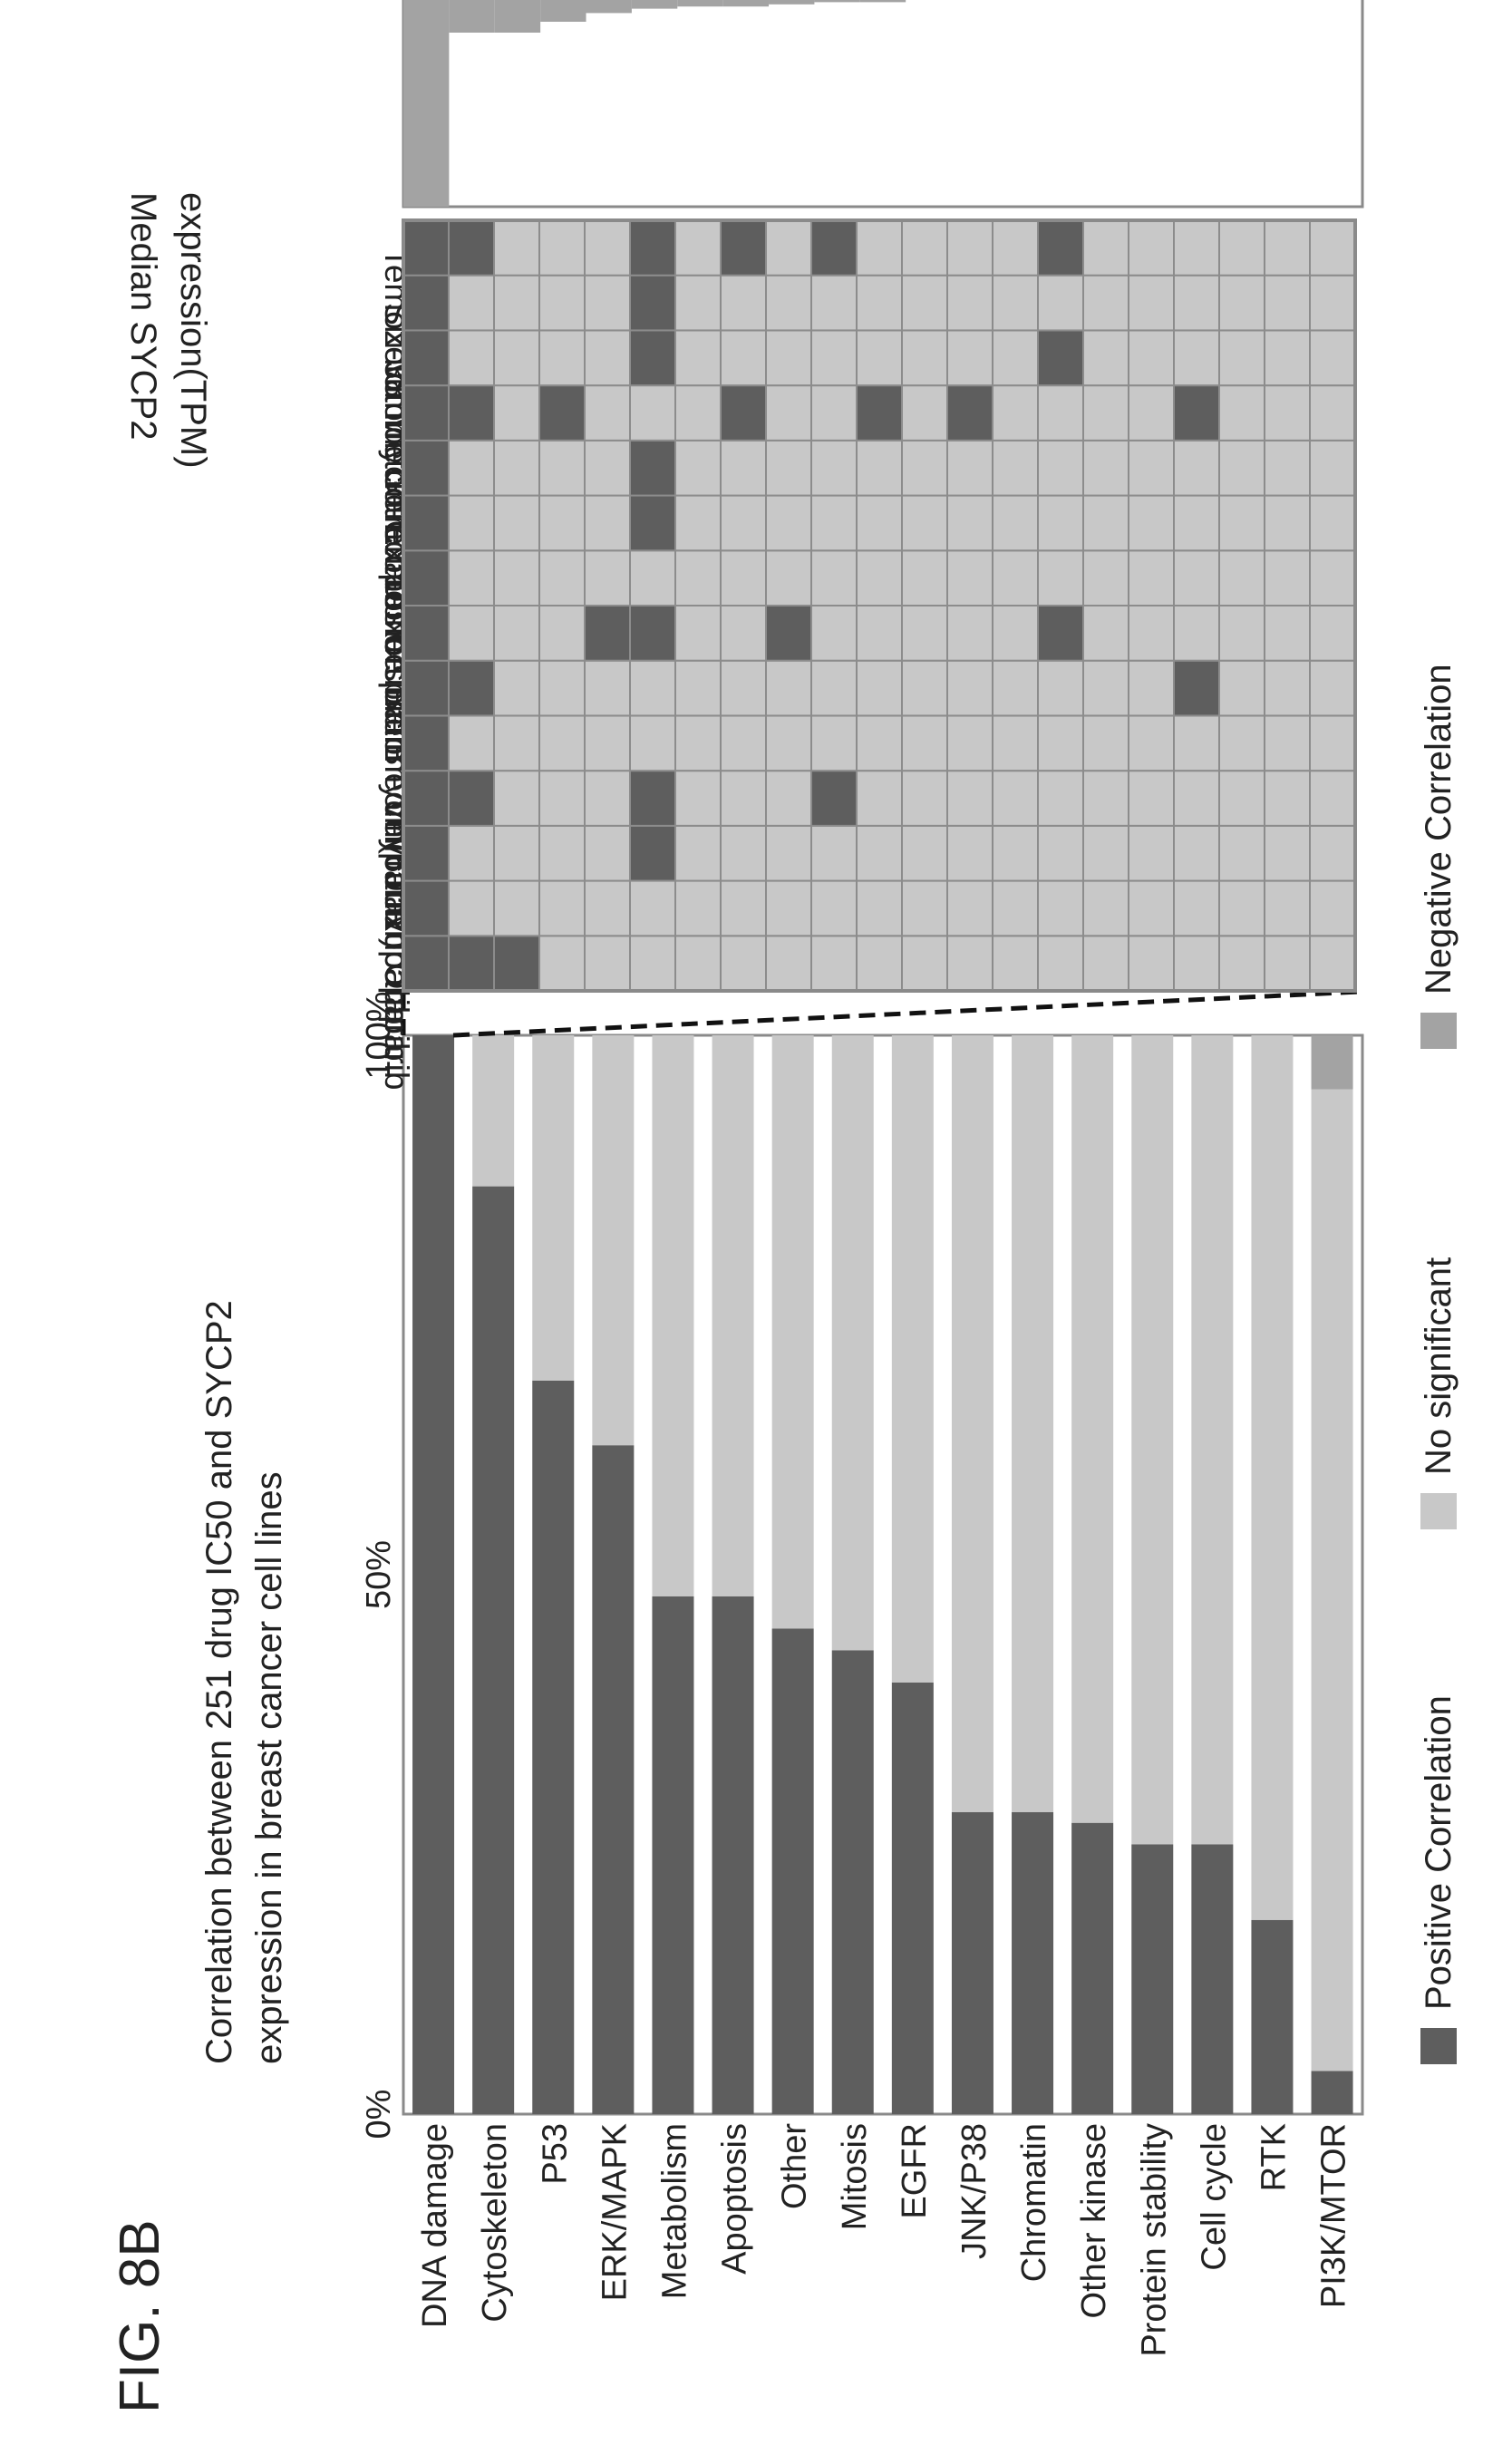 The image size is (1512, 2445). Describe the element at coordinates (495, 2223) in the screenshot. I see `category-label: Cytoskeleton` at that location.